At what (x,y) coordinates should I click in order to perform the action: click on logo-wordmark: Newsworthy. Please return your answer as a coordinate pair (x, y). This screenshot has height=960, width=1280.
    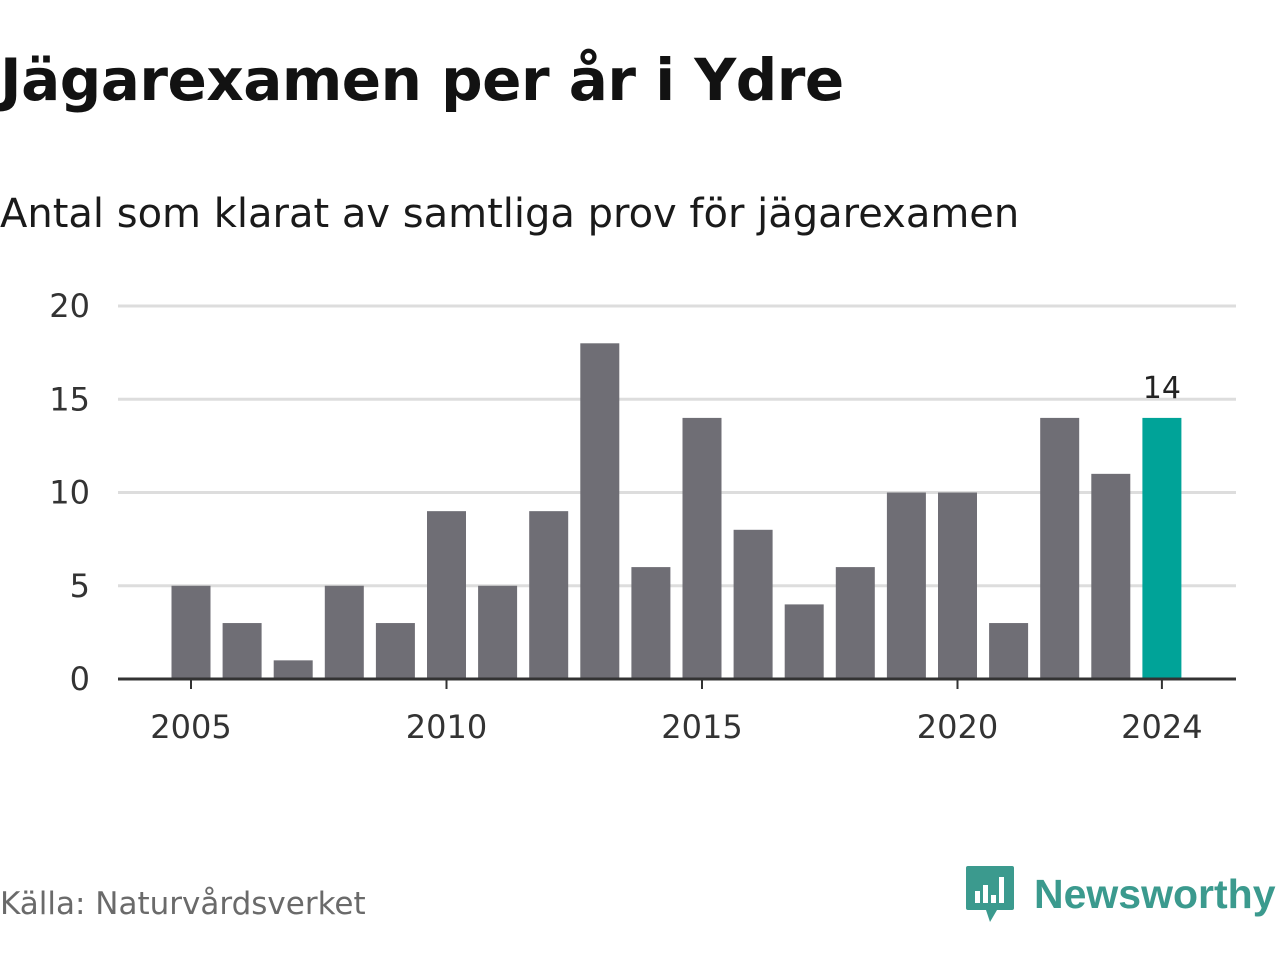
    Looking at the image, I should click on (1155, 894).